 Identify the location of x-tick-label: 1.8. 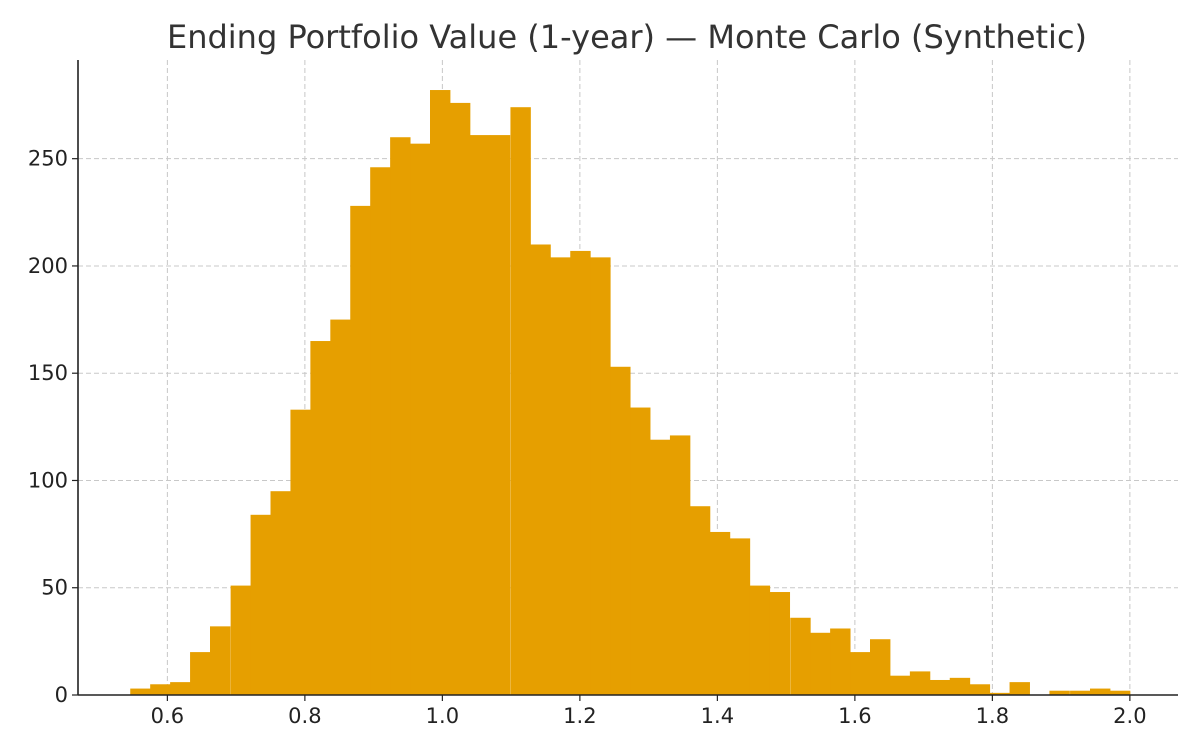
(992, 716).